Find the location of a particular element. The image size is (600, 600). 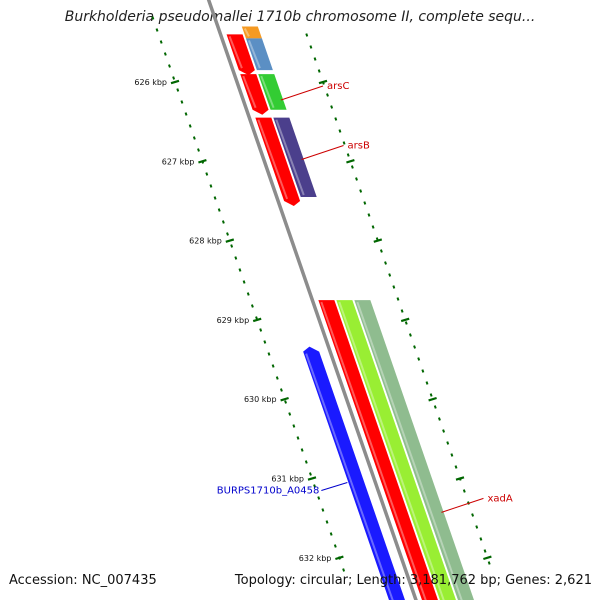

tick-label: 630 kbp is located at coordinates (260, 399).